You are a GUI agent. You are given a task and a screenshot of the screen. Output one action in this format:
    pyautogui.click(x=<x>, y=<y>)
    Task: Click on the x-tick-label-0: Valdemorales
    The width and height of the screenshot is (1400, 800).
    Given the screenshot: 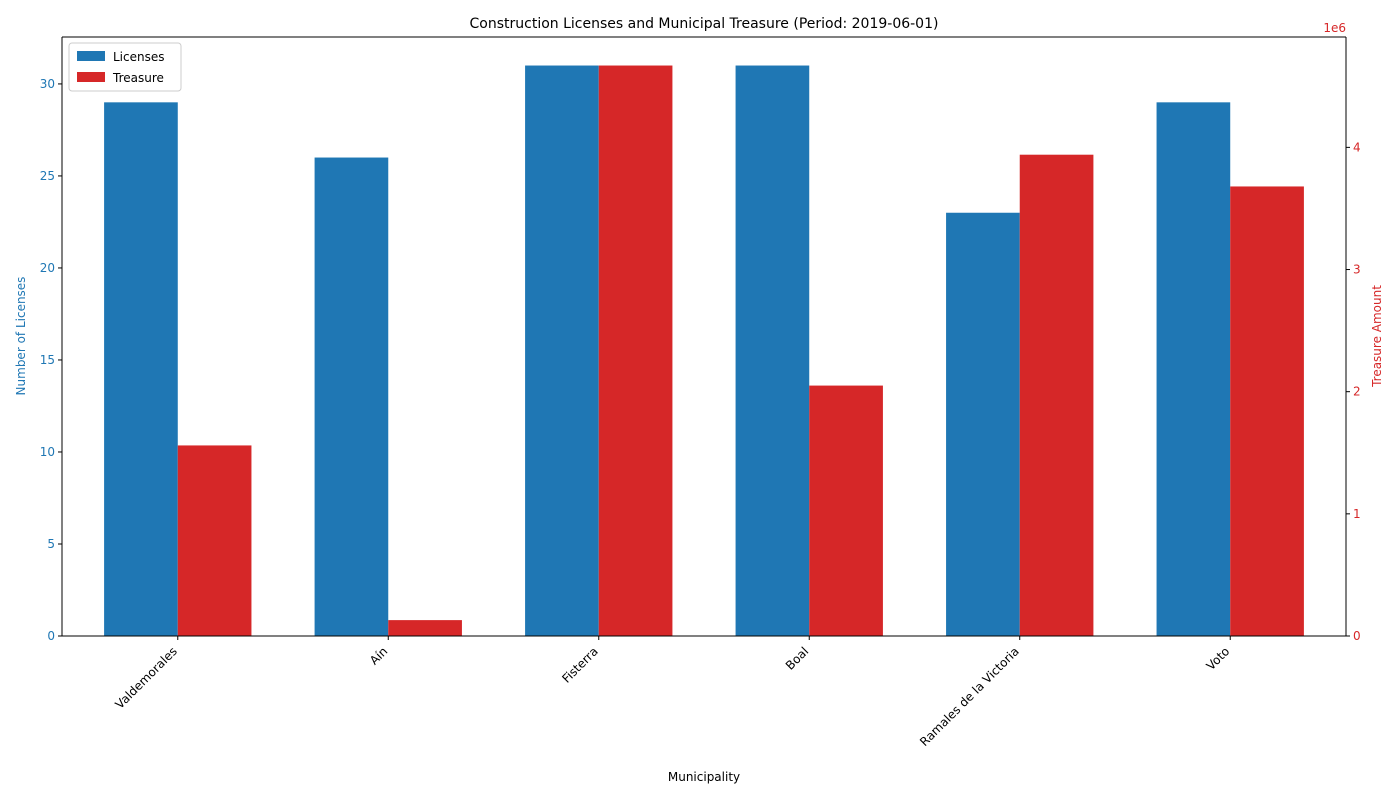 What is the action you would take?
    pyautogui.click(x=146, y=677)
    